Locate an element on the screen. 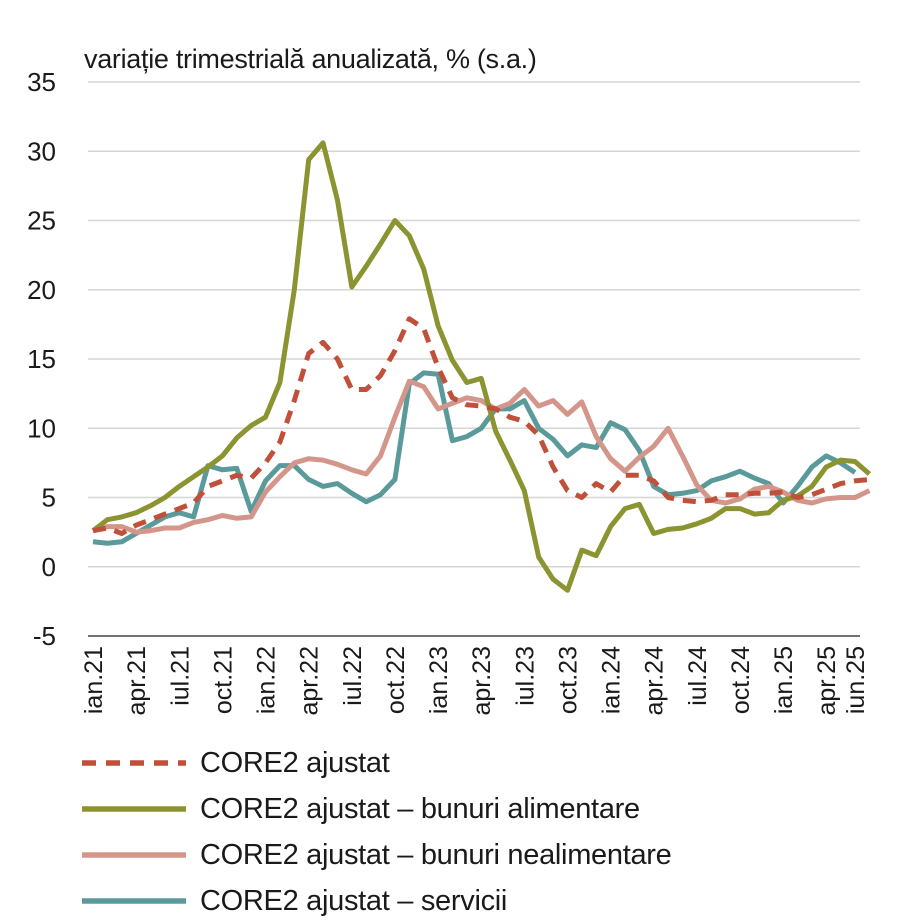 Image resolution: width=910 pixels, height=924 pixels. y-tick-label: 25 is located at coordinates (41, 221).